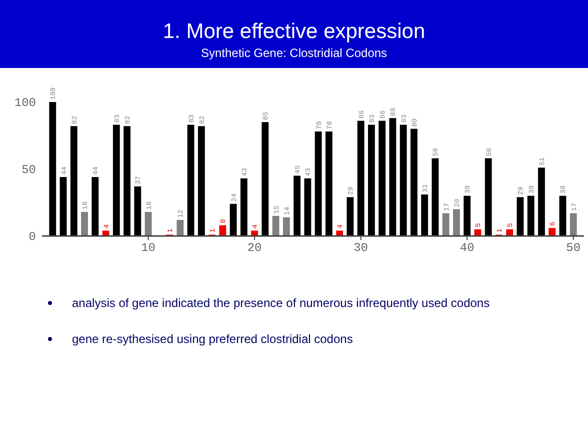  What do you see at coordinates (361, 248) in the screenshot?
I see `x-tick-label: 30` at bounding box center [361, 248].